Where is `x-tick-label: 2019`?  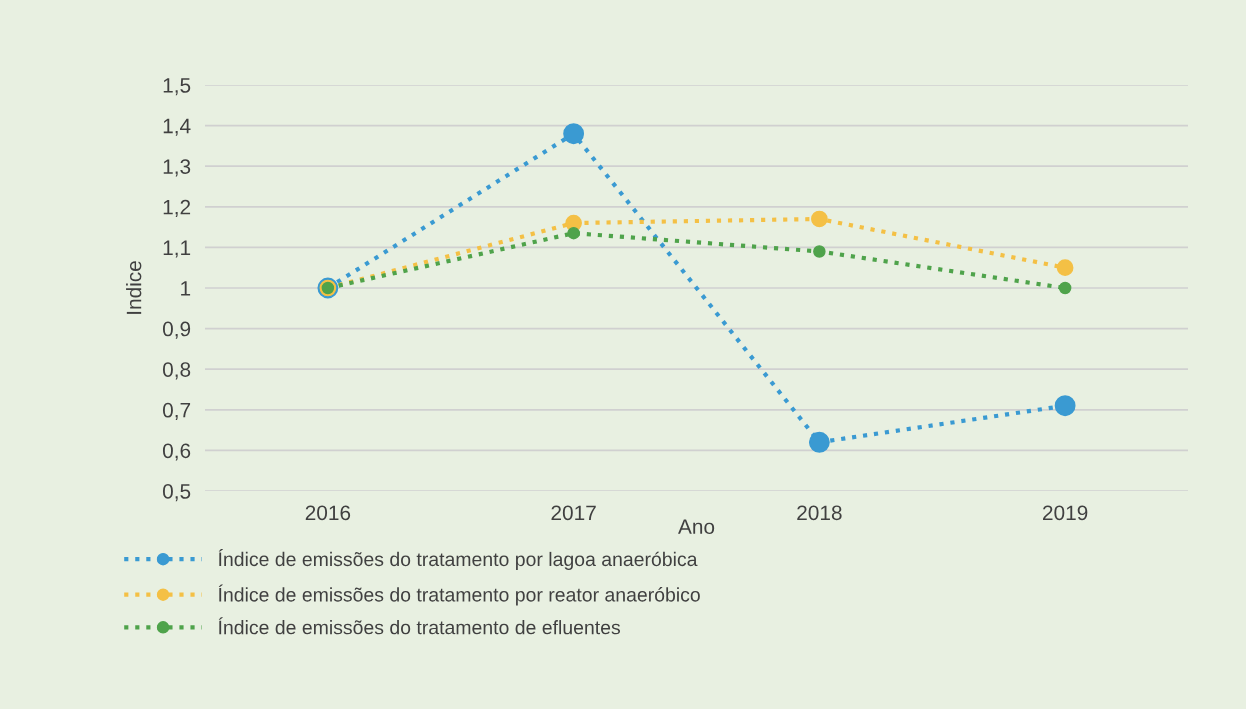
x-tick-label: 2019 is located at coordinates (1065, 513).